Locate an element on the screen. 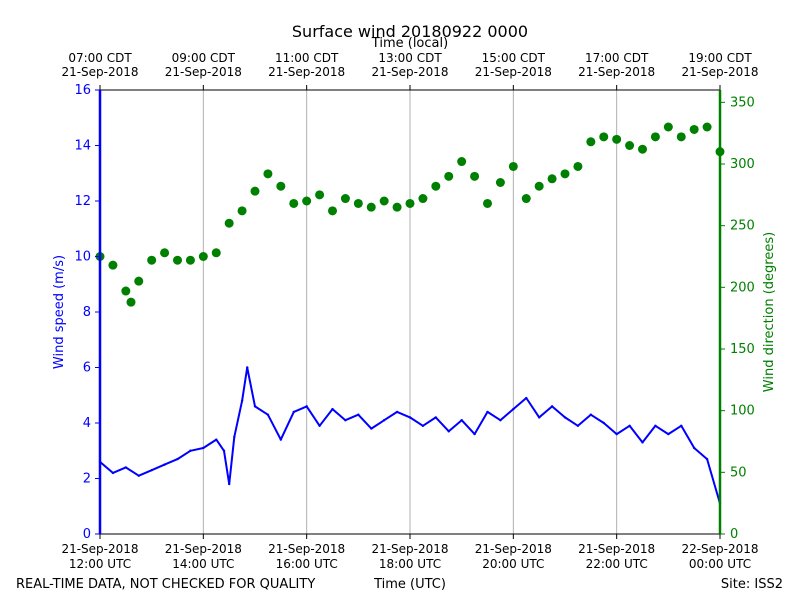 The height and width of the screenshot is (600, 800). right-tick-label: 200 is located at coordinates (742, 287).